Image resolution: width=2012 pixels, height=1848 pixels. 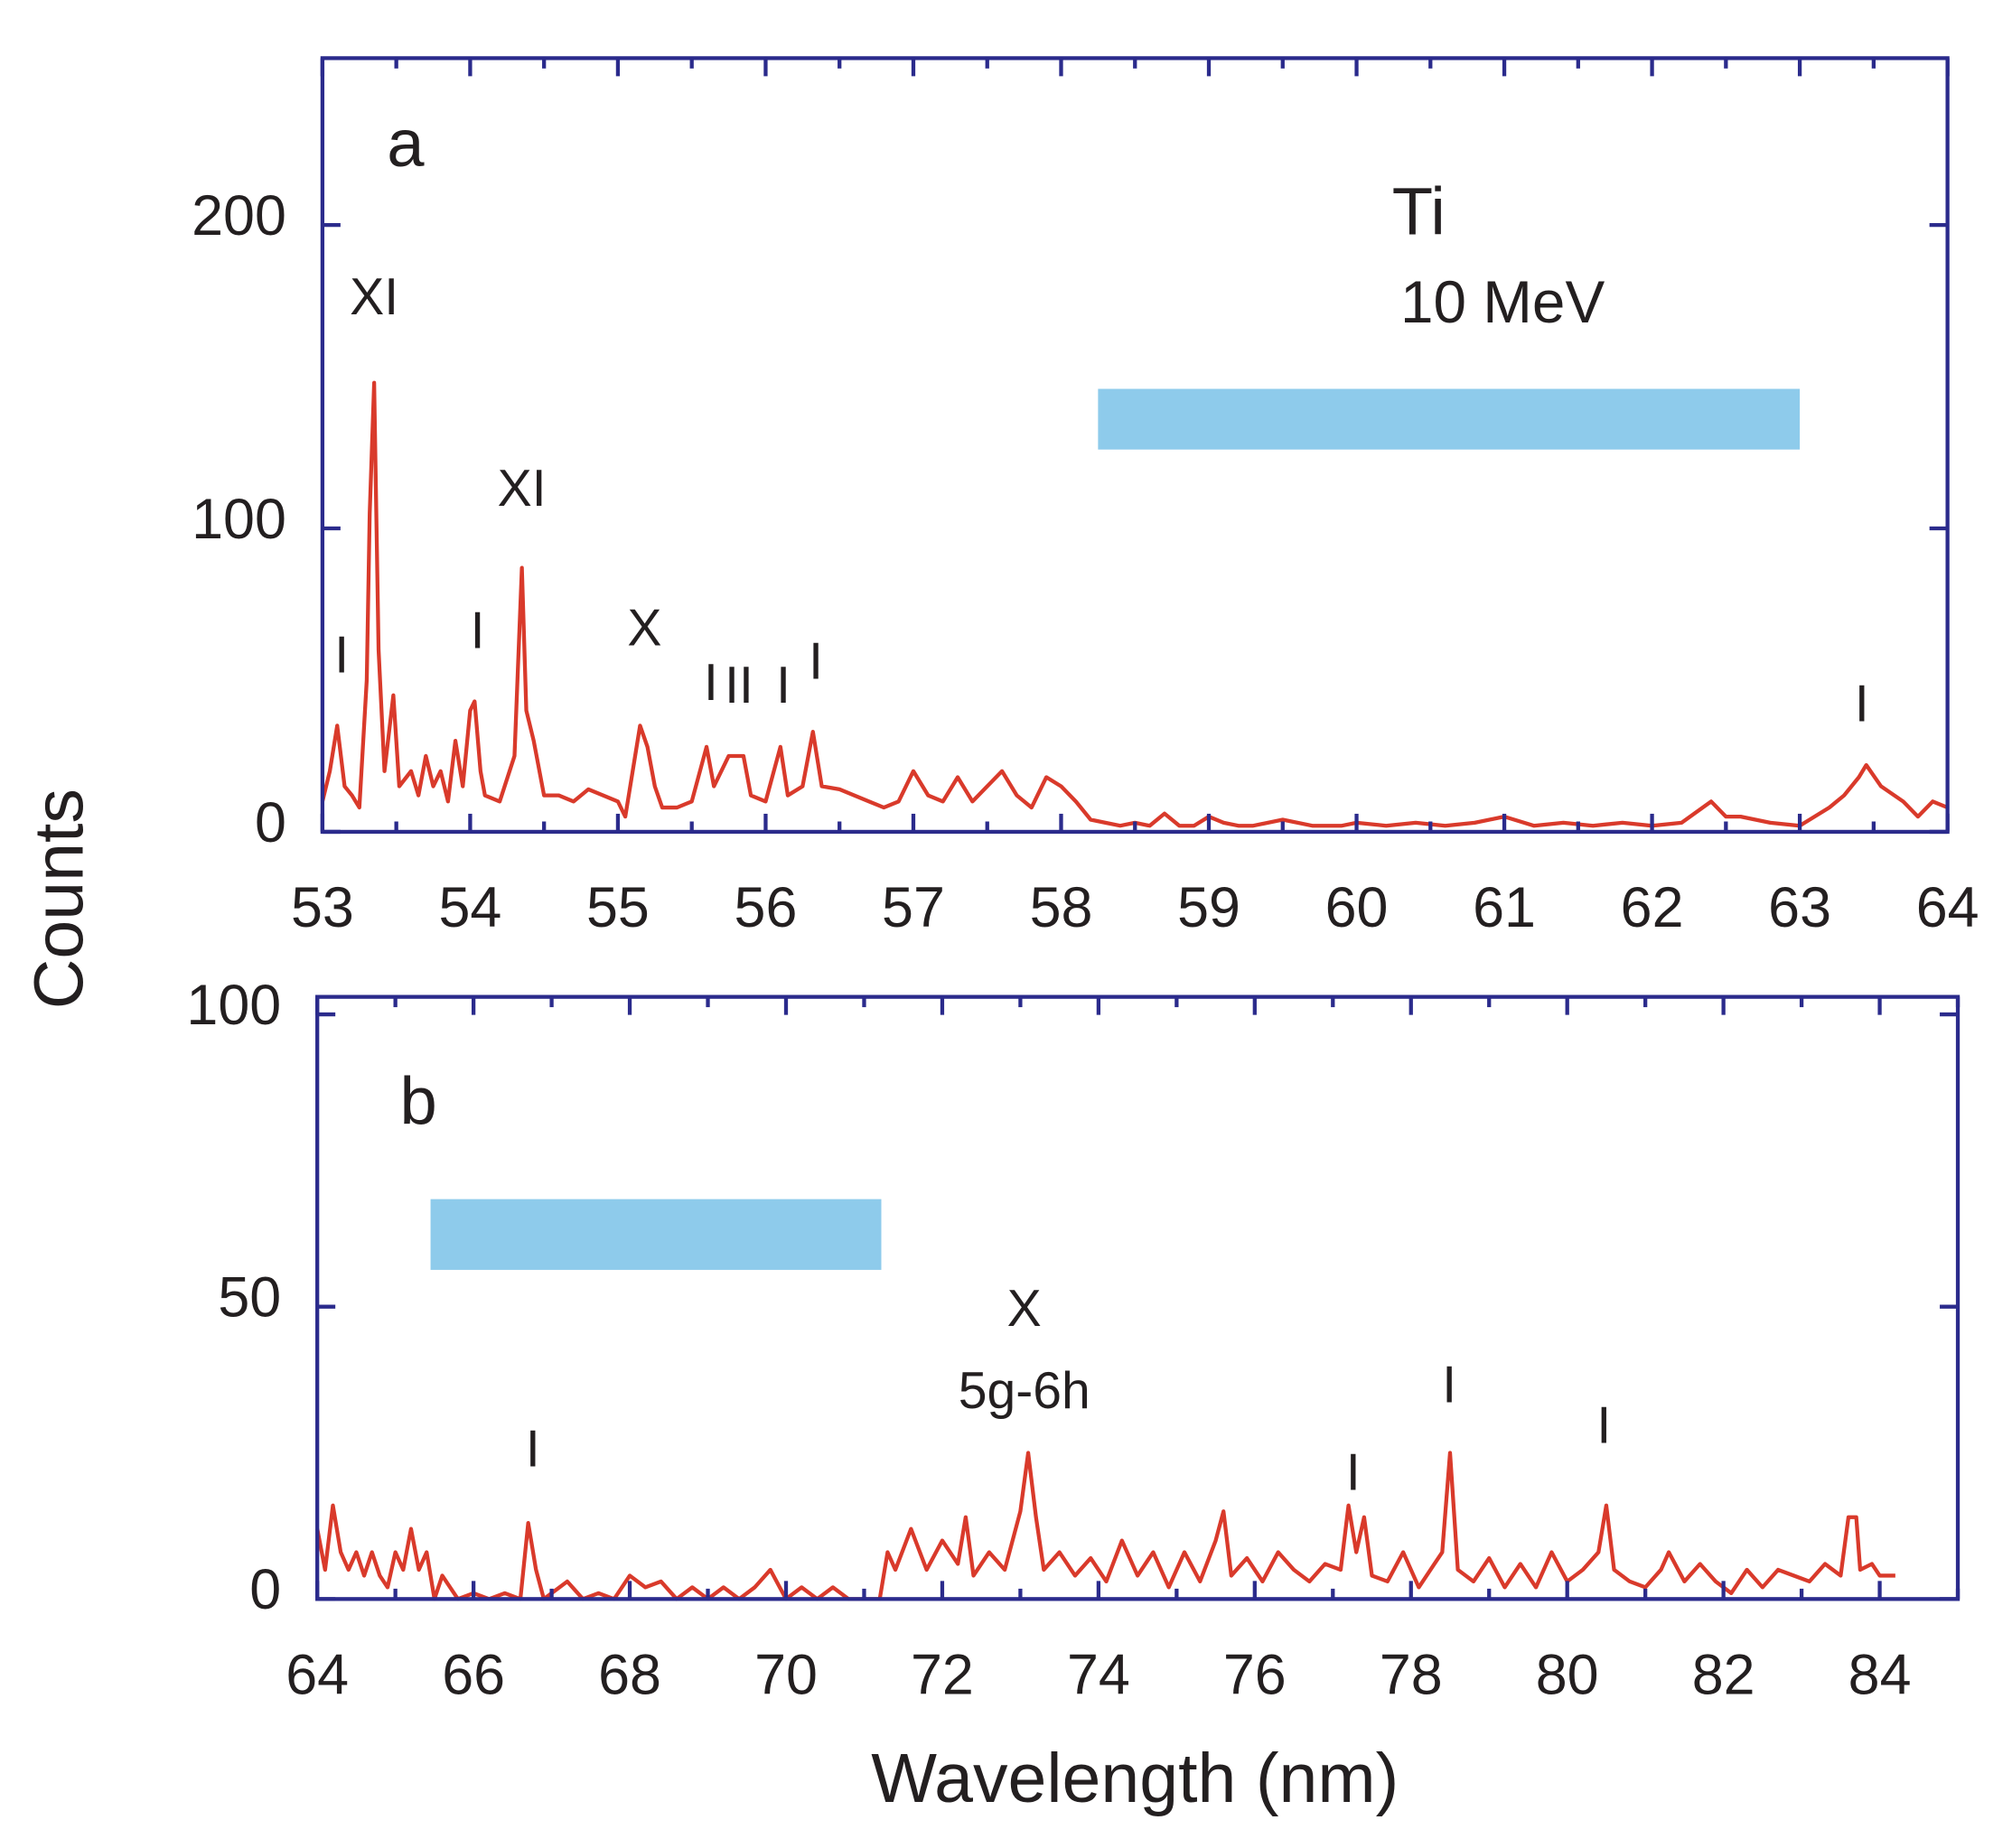 I want to click on x-tick-label: 66, so click(x=473, y=1674).